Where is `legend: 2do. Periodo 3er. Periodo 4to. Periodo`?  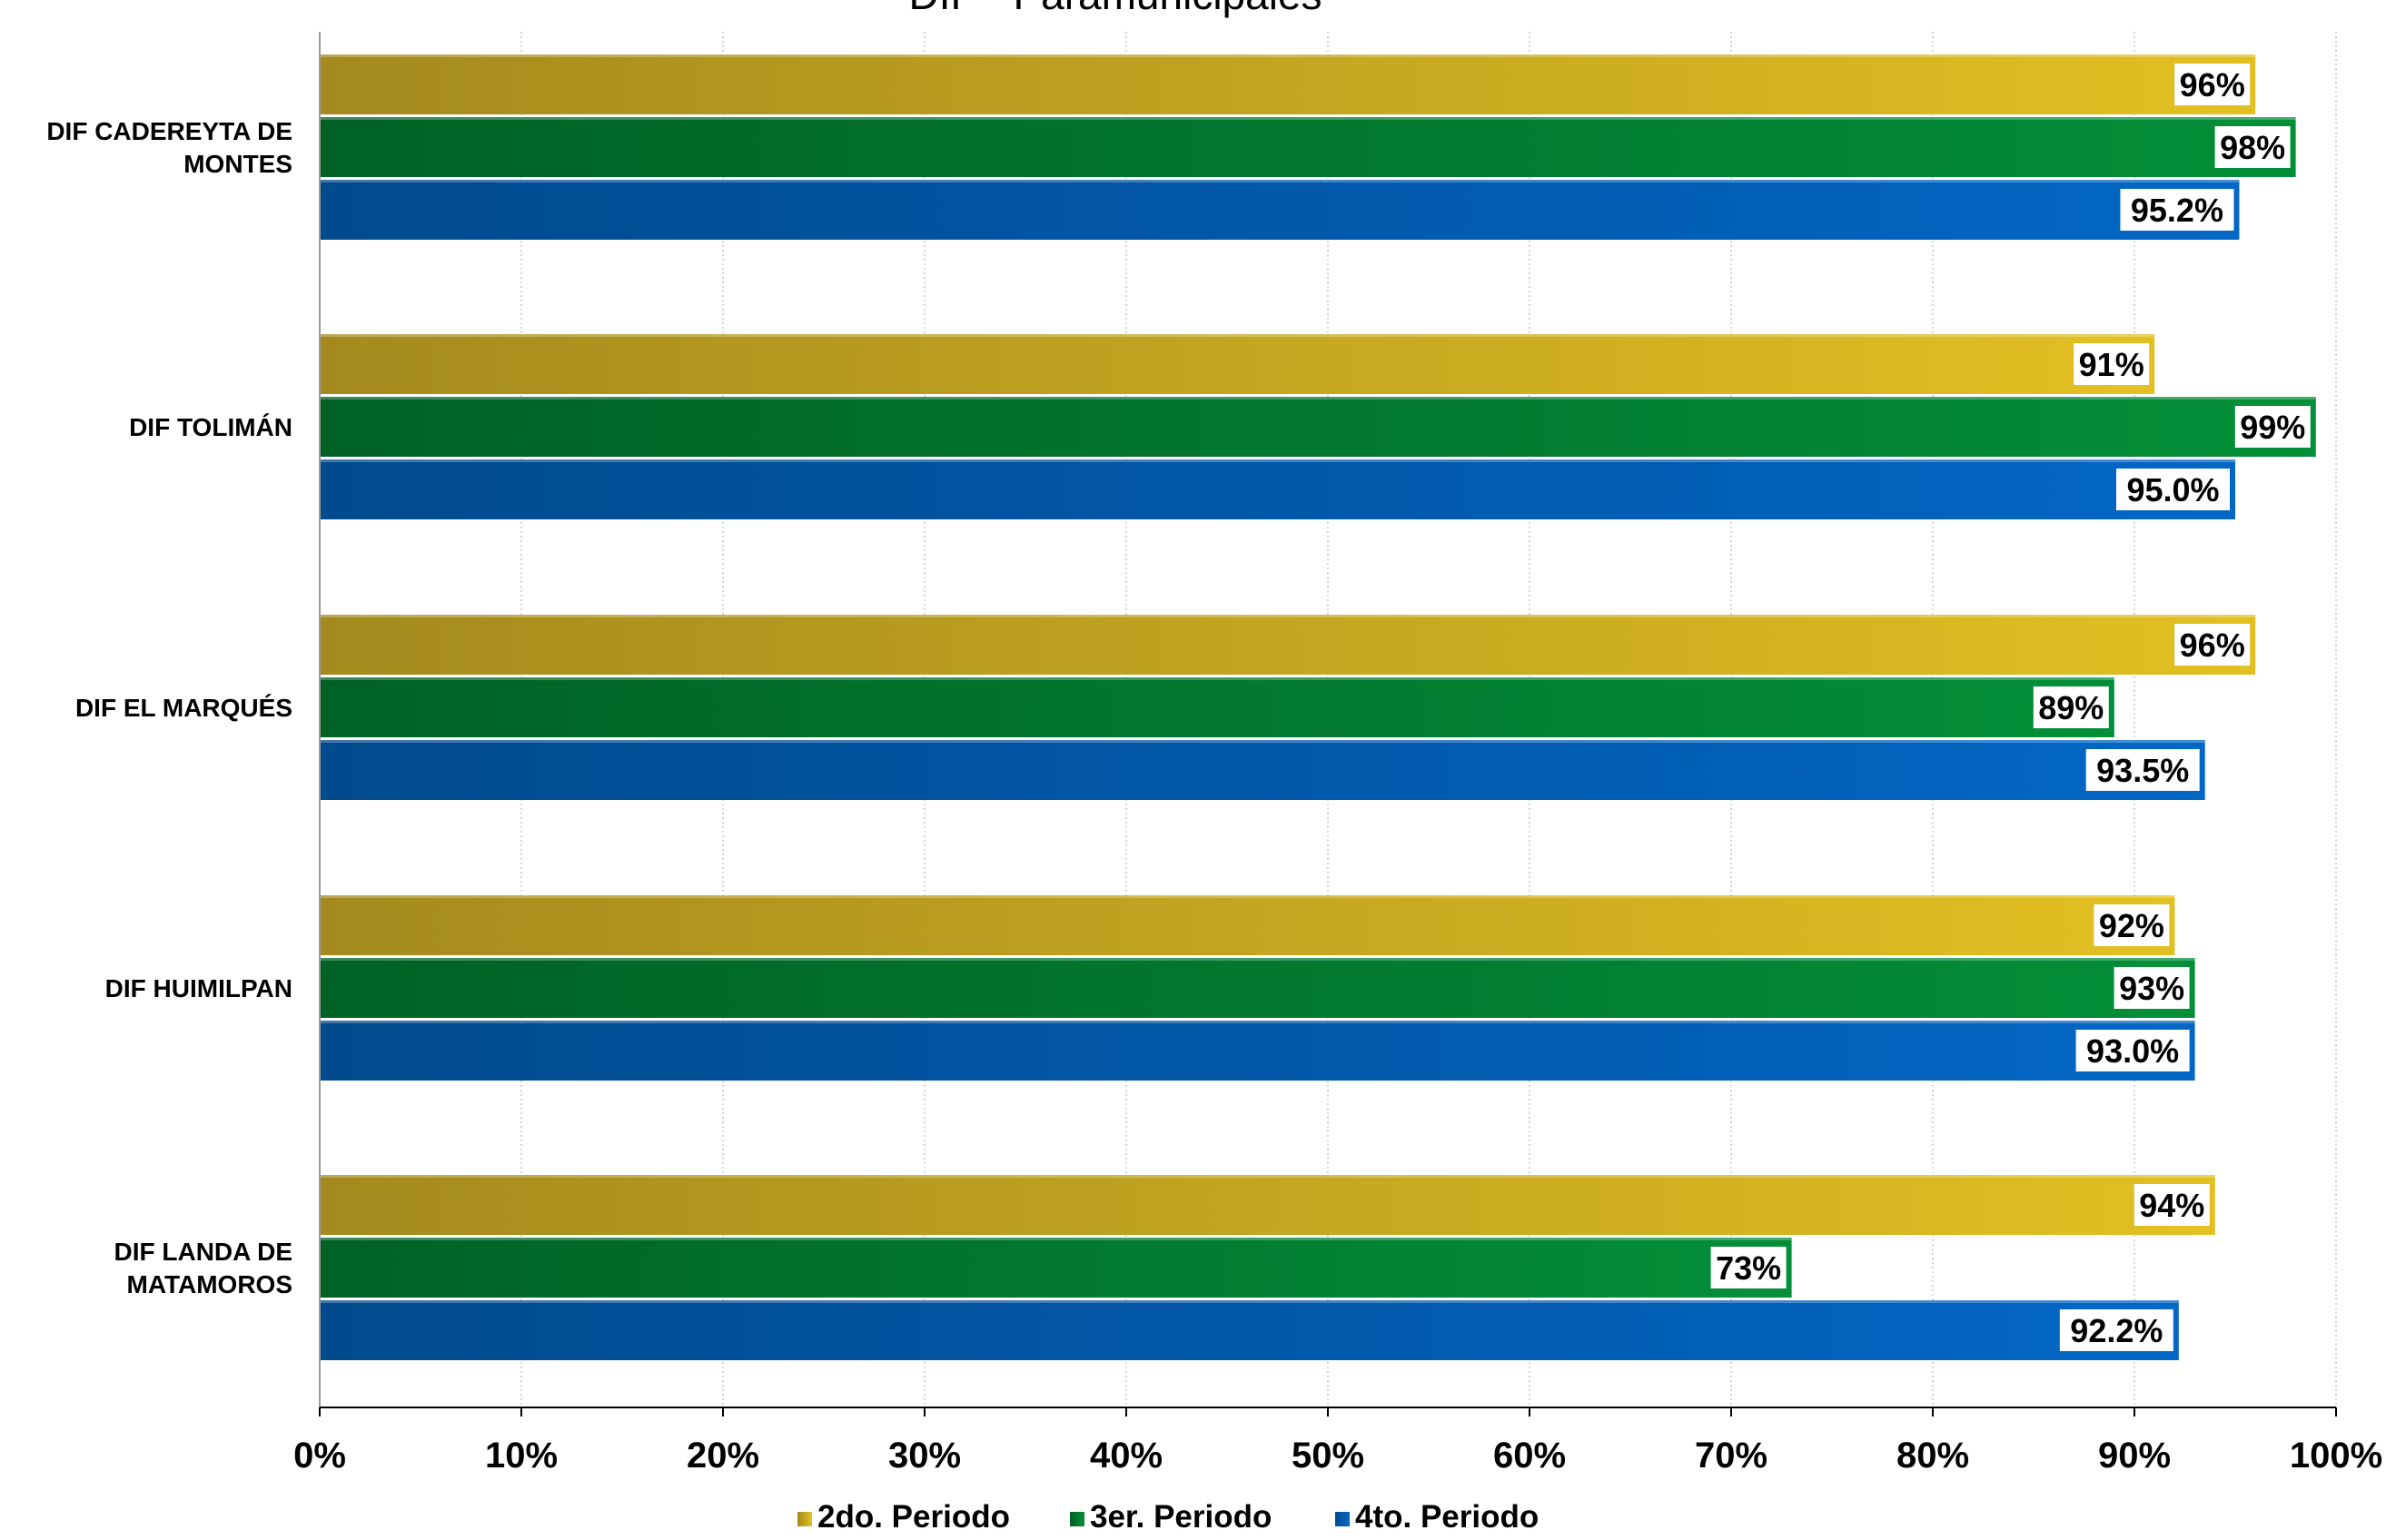
legend: 2do. Periodo 3er. Periodo 4to. Periodo is located at coordinates (1168, 1517).